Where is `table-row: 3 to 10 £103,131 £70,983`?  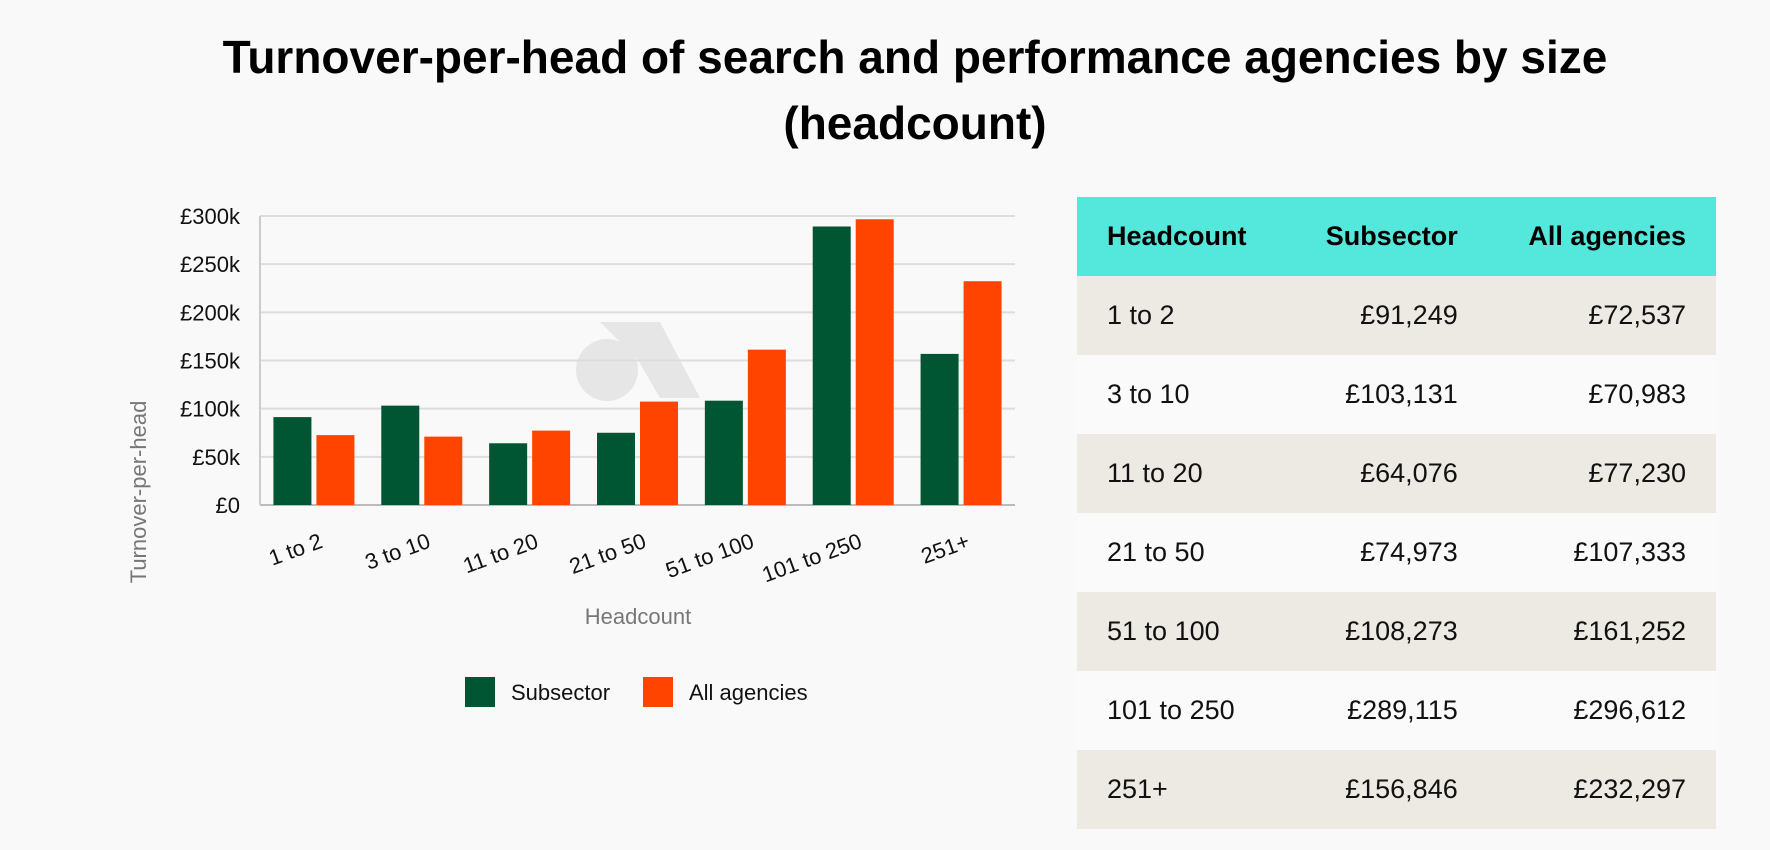 table-row: 3 to 10 £103,131 £70,983 is located at coordinates (1396, 394).